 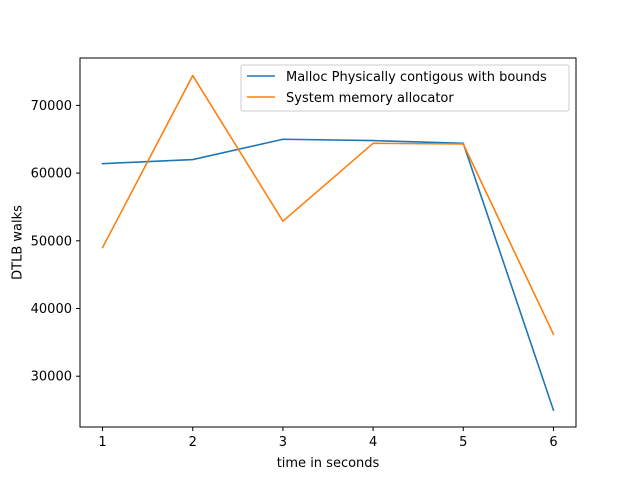 I want to click on y-tick-label: 60000, so click(x=51, y=174).